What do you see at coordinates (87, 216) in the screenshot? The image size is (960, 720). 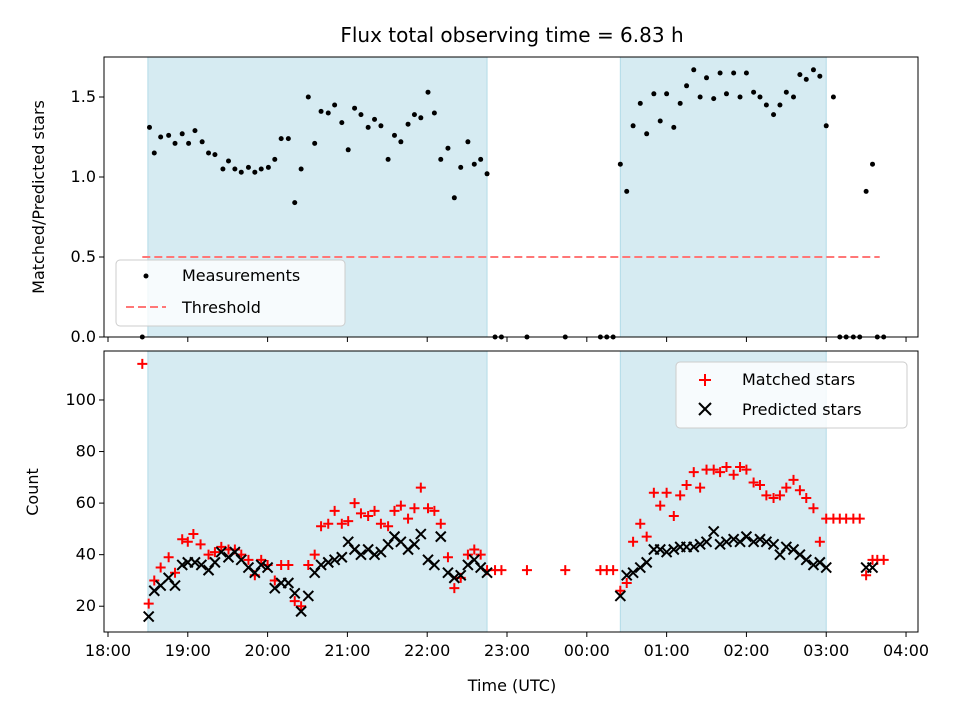 I see `top-y-axis-ticks: 0.0 0.5 1.0 1.5` at bounding box center [87, 216].